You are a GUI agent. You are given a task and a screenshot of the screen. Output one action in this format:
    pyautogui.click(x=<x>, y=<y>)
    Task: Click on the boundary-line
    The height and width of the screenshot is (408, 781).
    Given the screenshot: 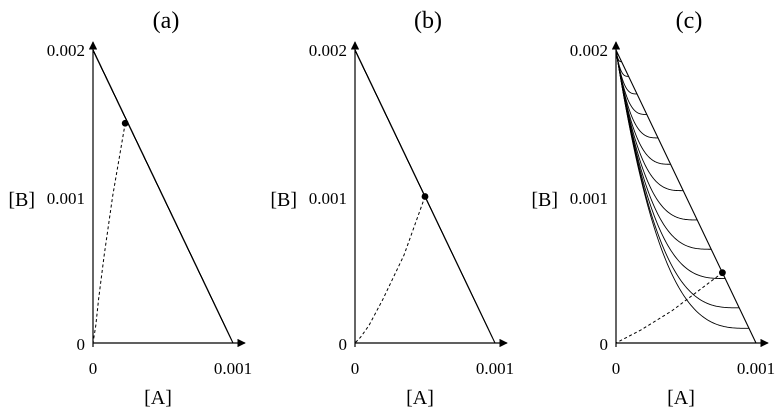 What is the action you would take?
    pyautogui.click(x=686, y=196)
    